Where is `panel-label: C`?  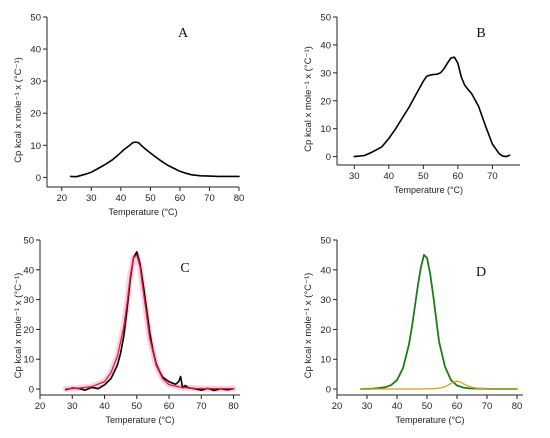
panel-label: C is located at coordinates (184, 268).